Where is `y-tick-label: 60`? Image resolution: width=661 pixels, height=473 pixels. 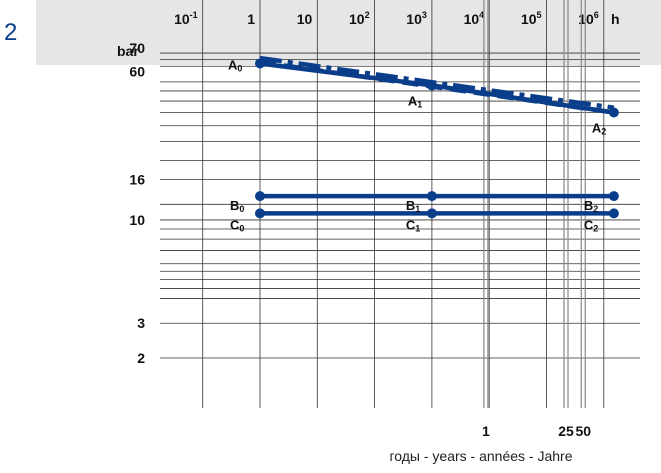
y-tick-label: 60 is located at coordinates (137, 71).